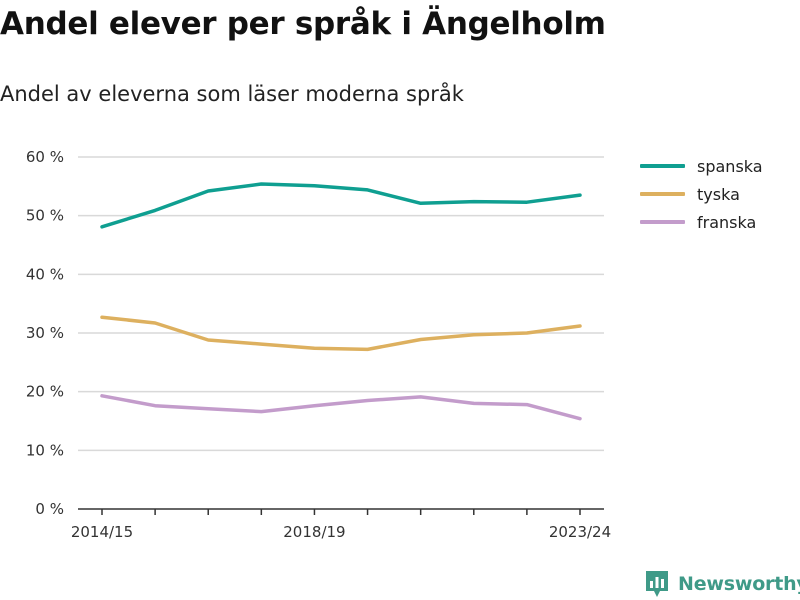 The height and width of the screenshot is (600, 800). Describe the element at coordinates (314, 532) in the screenshot. I see `x-tick-label: 2018/19` at that location.